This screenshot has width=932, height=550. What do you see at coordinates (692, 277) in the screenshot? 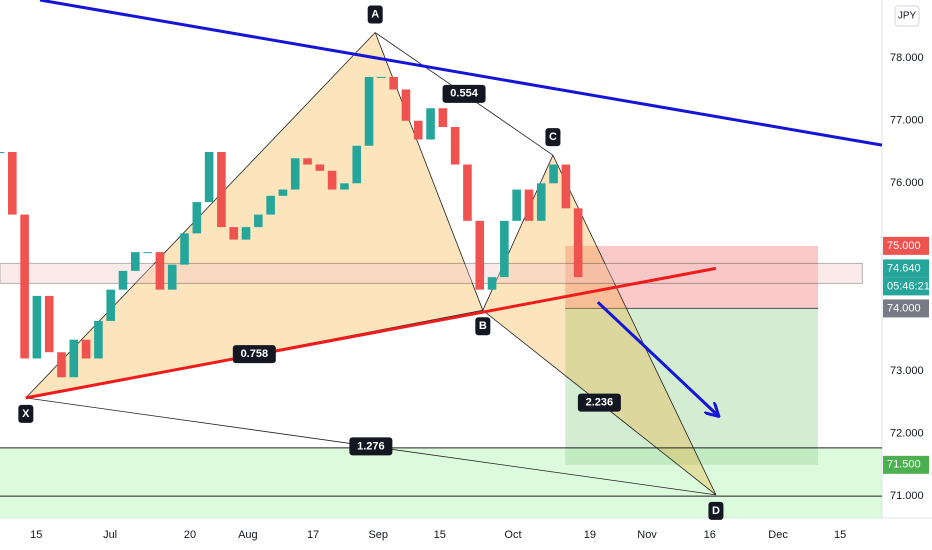
I see `stop-zone` at bounding box center [692, 277].